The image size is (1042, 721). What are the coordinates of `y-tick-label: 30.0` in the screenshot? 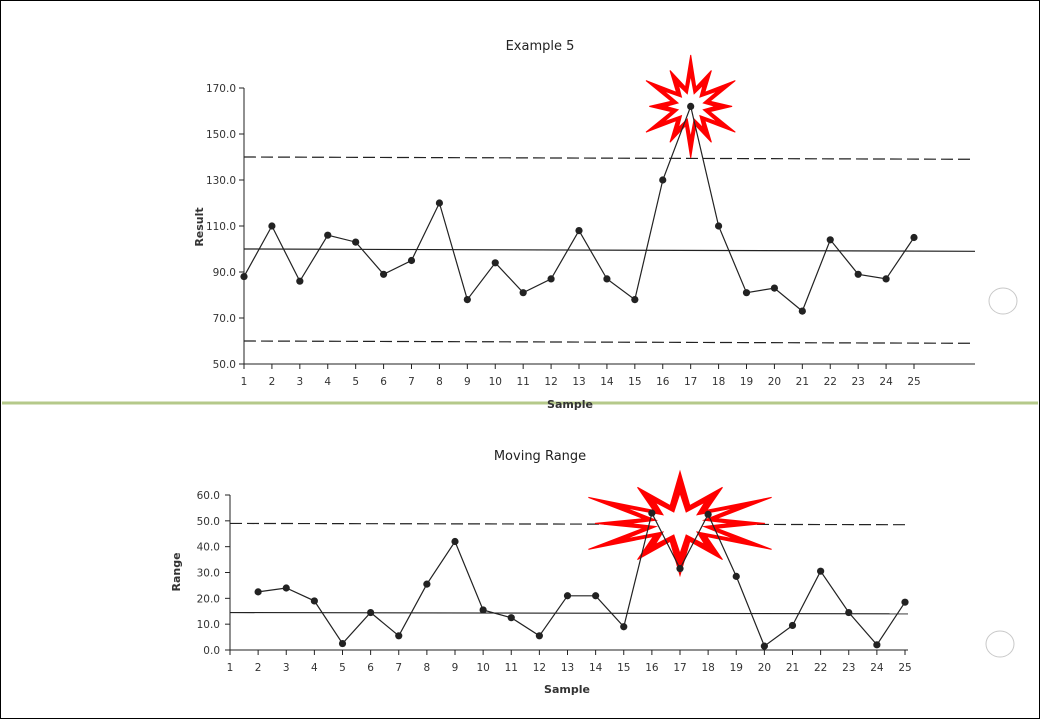 It's located at (208, 574).